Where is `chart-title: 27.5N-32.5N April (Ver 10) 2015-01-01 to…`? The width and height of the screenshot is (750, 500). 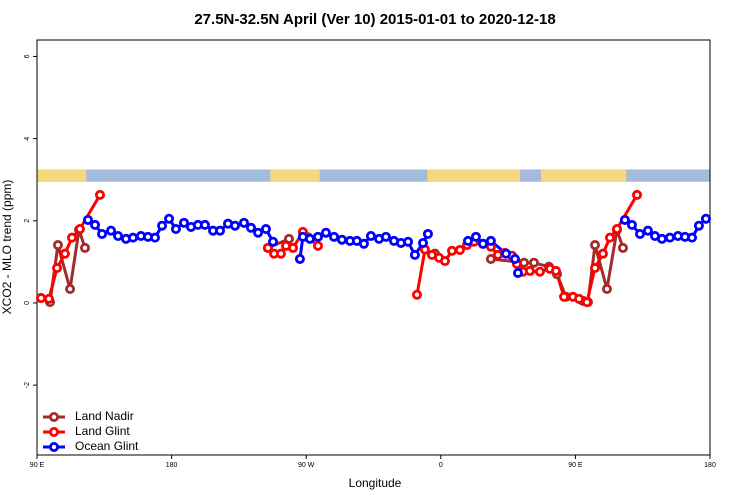
chart-title: 27.5N-32.5N April (Ver 10) 2015-01-01 to… is located at coordinates (374, 19).